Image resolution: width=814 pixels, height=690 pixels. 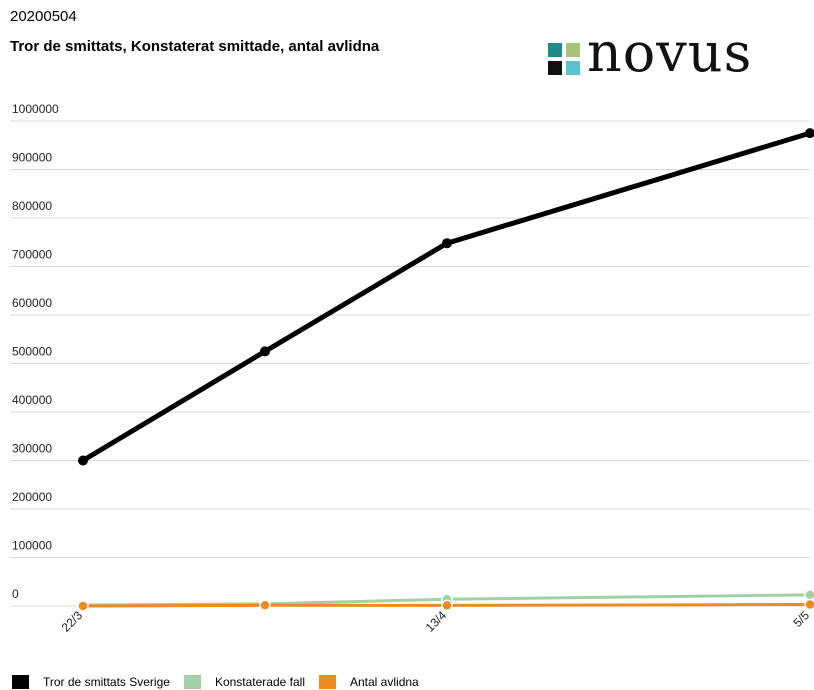 What do you see at coordinates (32, 255) in the screenshot?
I see `y-tick-label: 700000` at bounding box center [32, 255].